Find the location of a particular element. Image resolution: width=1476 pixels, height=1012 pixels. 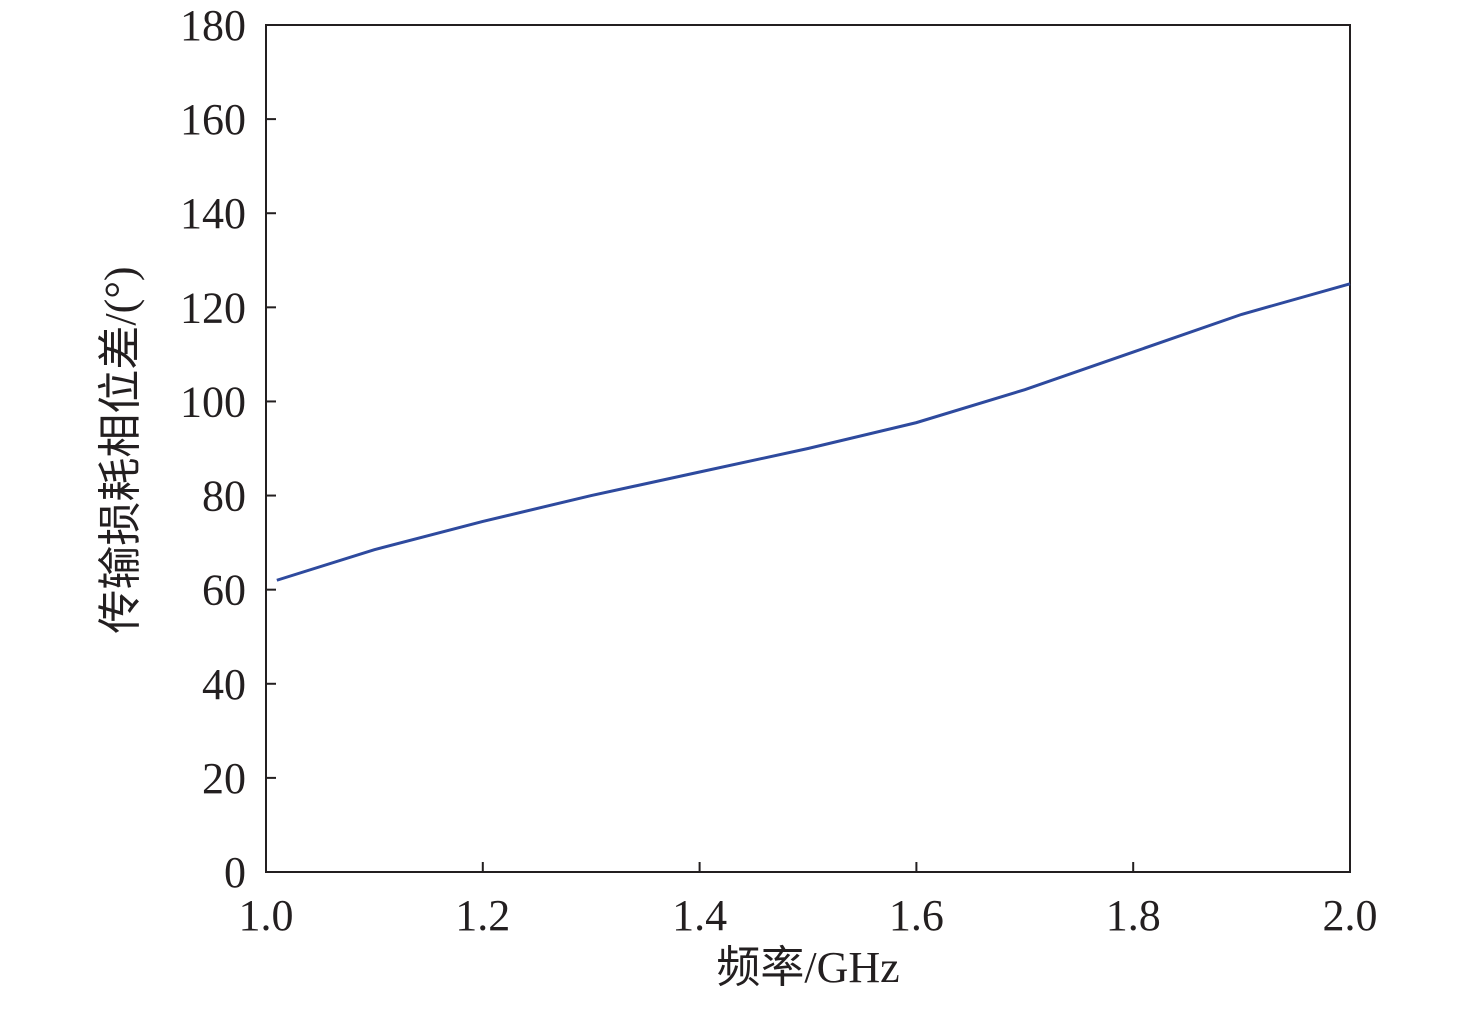

x-tick-label: 1.0 is located at coordinates (266, 915).